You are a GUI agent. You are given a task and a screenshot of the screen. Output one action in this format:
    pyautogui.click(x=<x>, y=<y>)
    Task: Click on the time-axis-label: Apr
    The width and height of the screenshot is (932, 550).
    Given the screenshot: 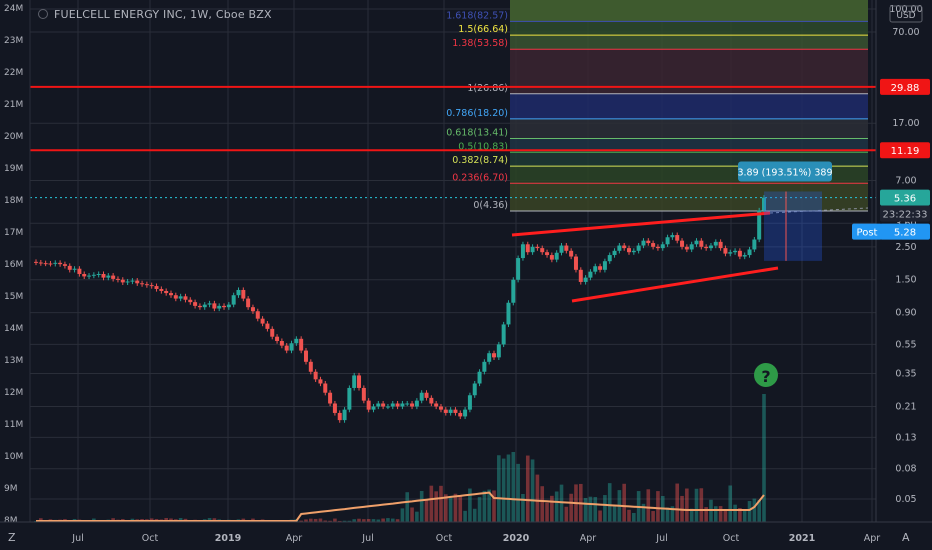 What is the action you would take?
    pyautogui.click(x=588, y=538)
    